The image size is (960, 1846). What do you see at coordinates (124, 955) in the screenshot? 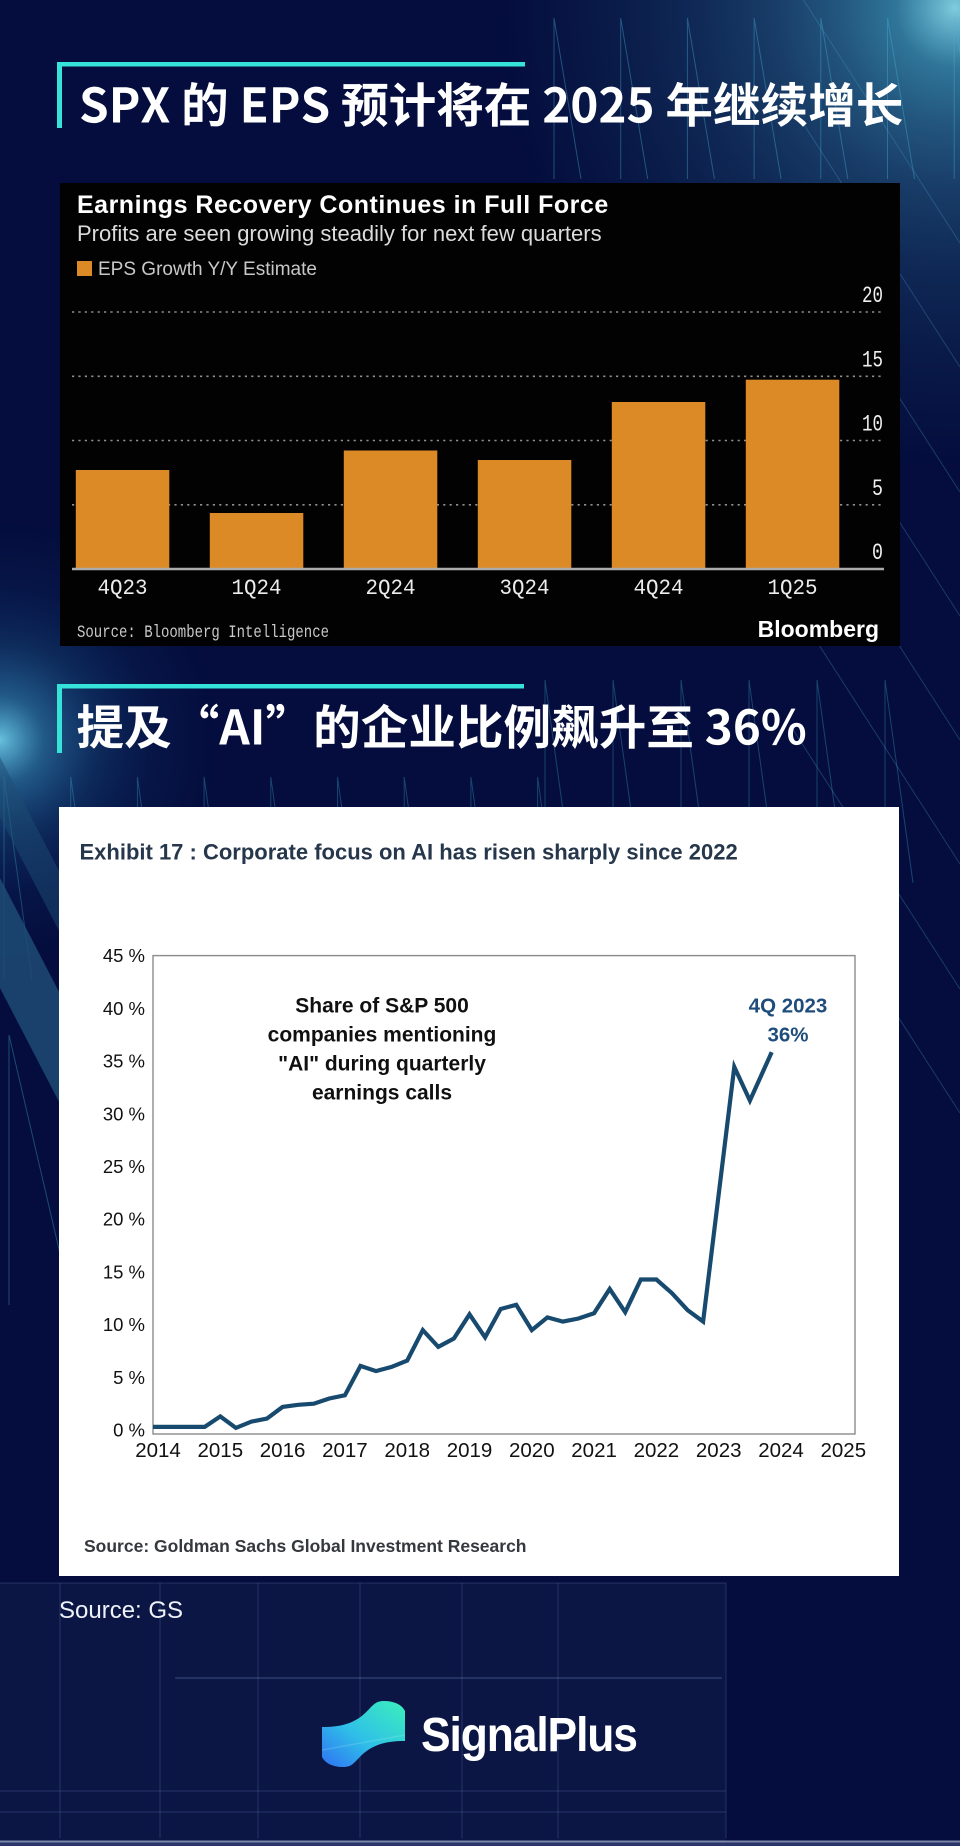
I see `svg-text: 45 %` at bounding box center [124, 955].